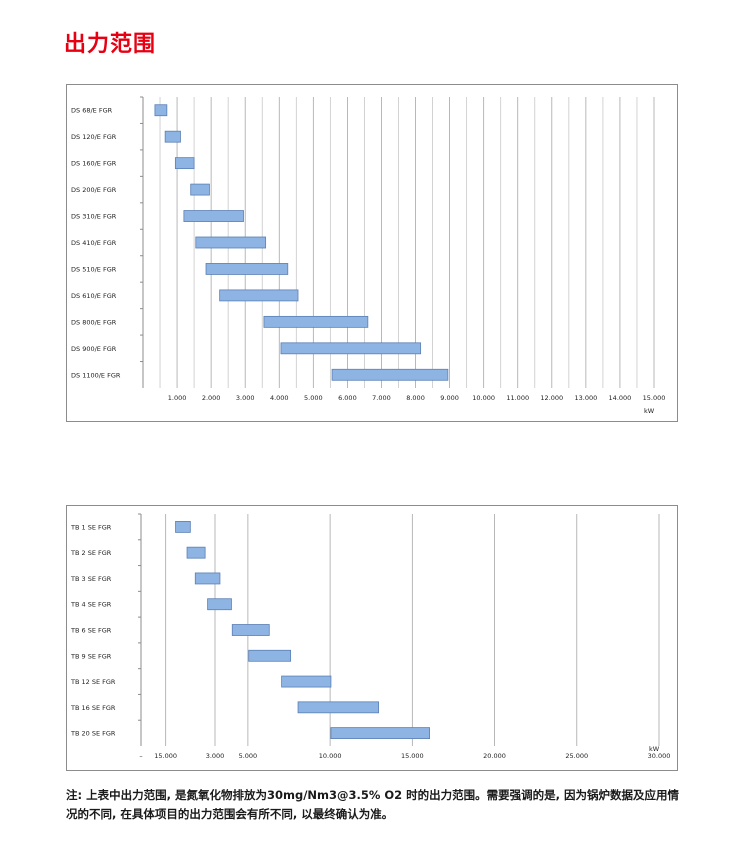  What do you see at coordinates (91, 553) in the screenshot?
I see `category-label: TB 2 SE FGR` at bounding box center [91, 553].